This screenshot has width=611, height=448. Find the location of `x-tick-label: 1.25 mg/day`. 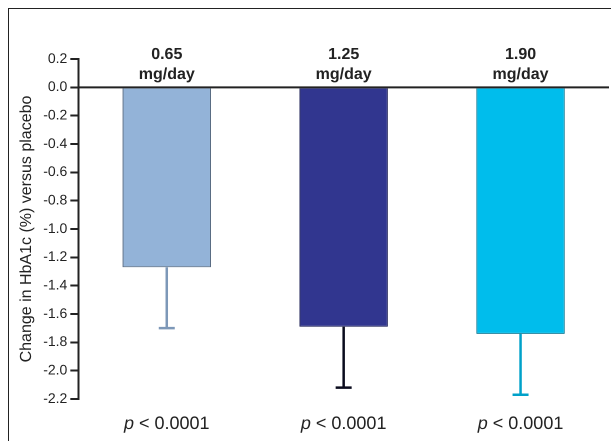

x-tick-label: 1.25 mg/day is located at coordinates (344, 64).